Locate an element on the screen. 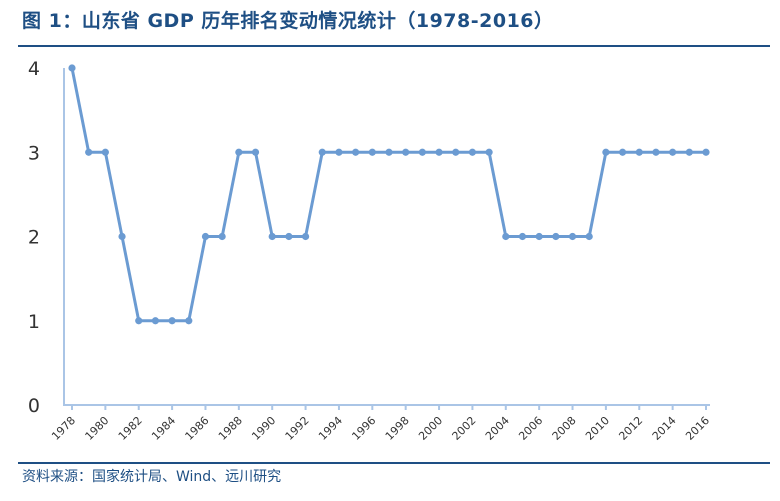  x-tick-label: 2002 is located at coordinates (464, 428).